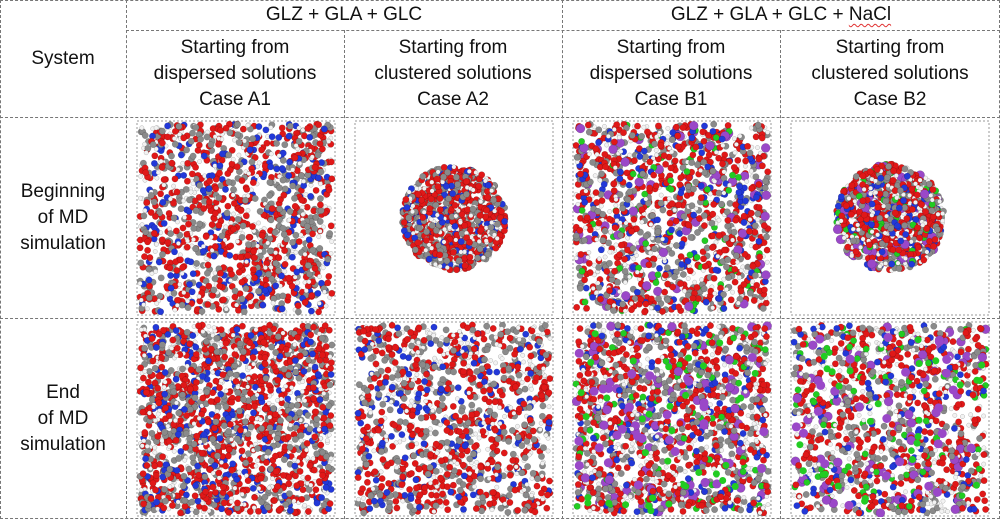 This screenshot has height=519, width=1000. What do you see at coordinates (765, 148) in the screenshot?
I see `sodium-atom` at bounding box center [765, 148].